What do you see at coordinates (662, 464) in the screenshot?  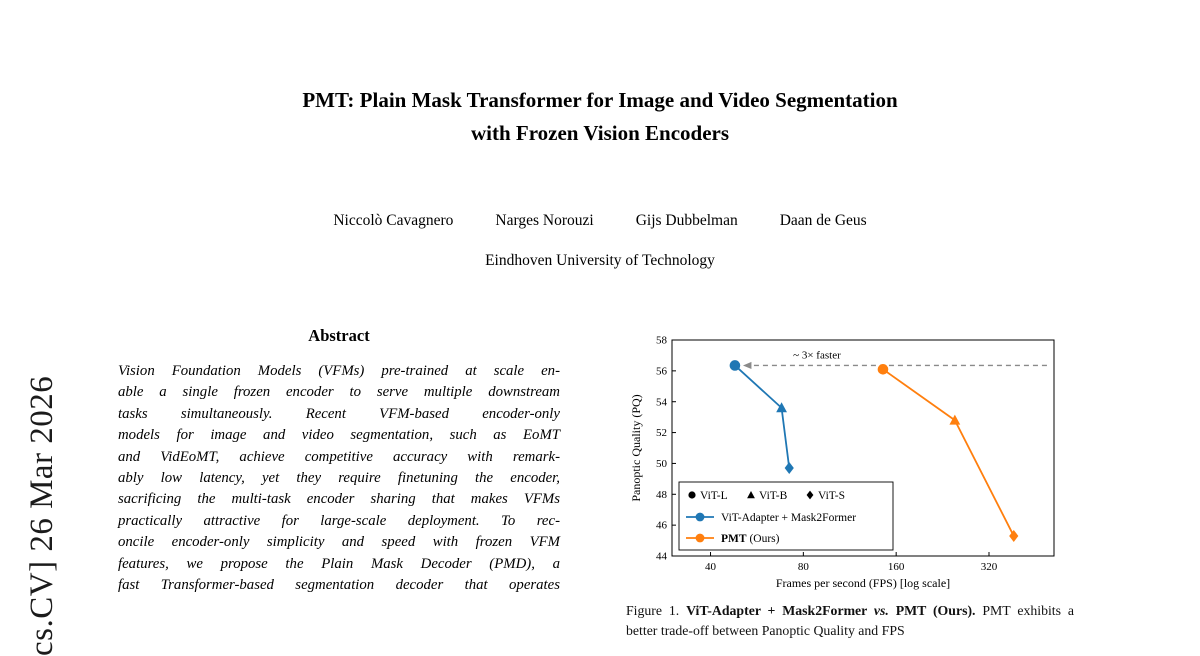 I see `svg-text: 50` at bounding box center [662, 464].